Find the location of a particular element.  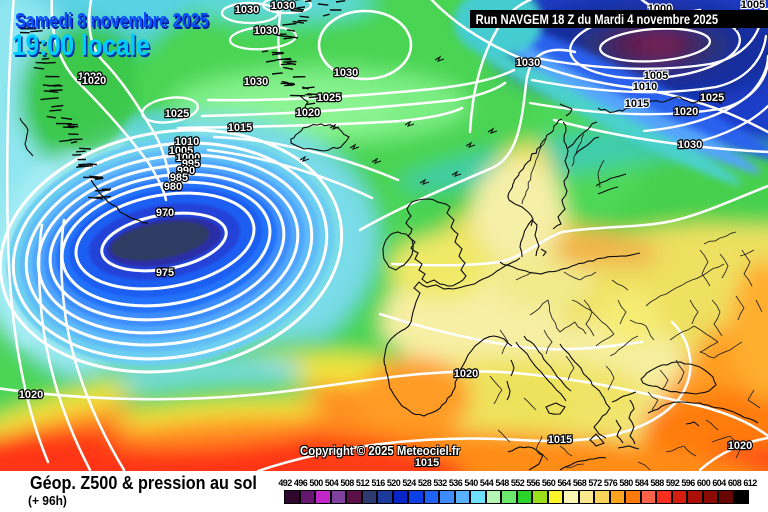

svg-text: 985 is located at coordinates (179, 178).